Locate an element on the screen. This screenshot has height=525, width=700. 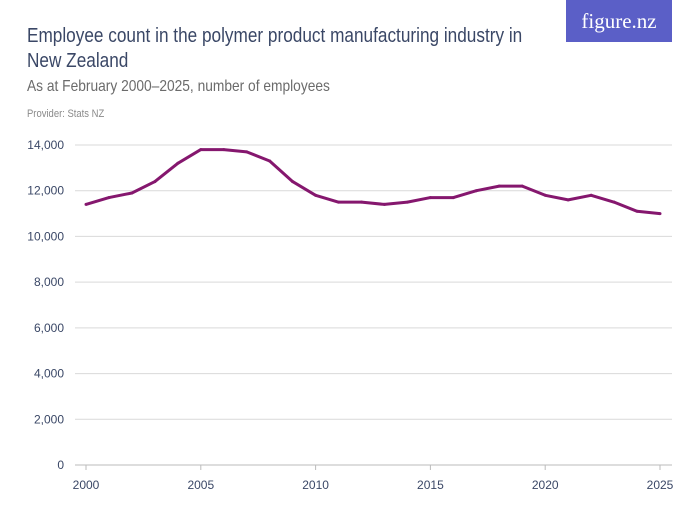
y-tick-label: 10,000 is located at coordinates (45, 236).